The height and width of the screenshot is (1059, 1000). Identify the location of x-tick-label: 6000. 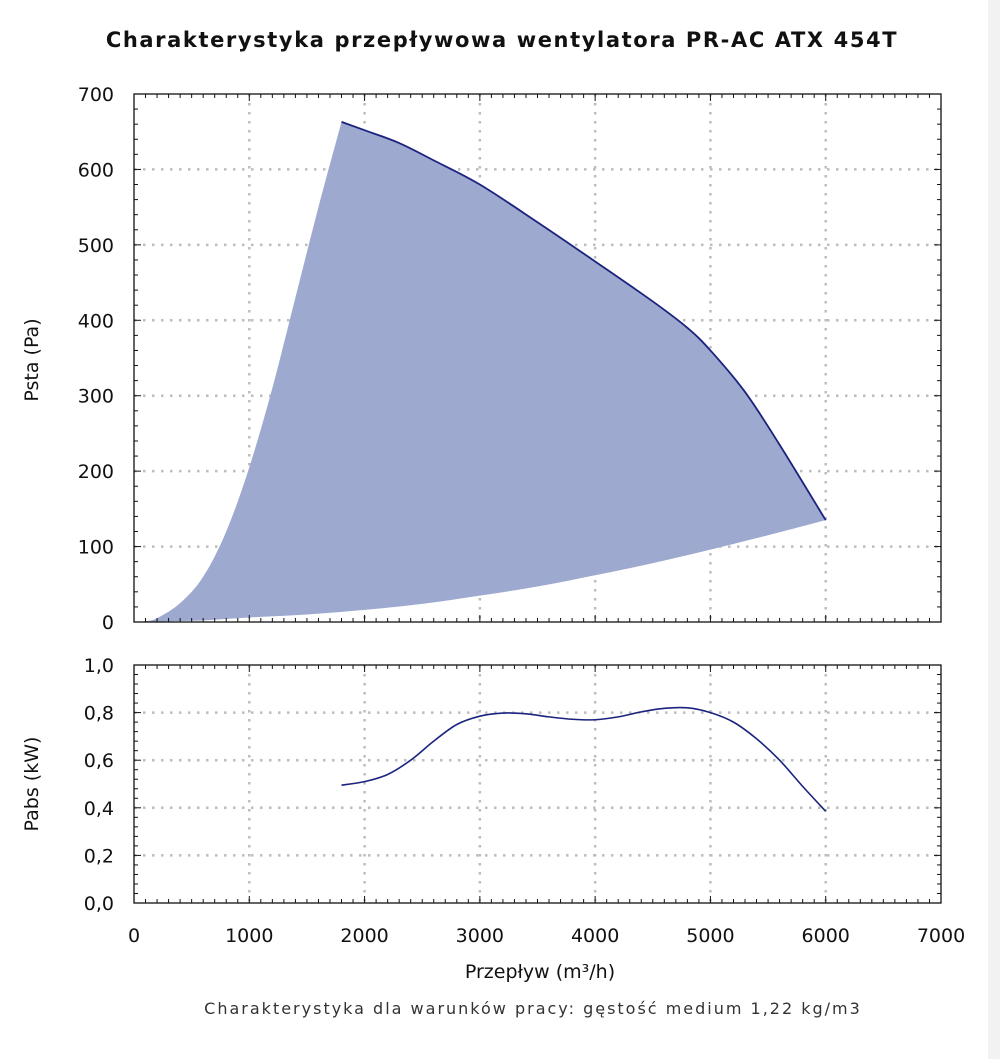
(826, 936).